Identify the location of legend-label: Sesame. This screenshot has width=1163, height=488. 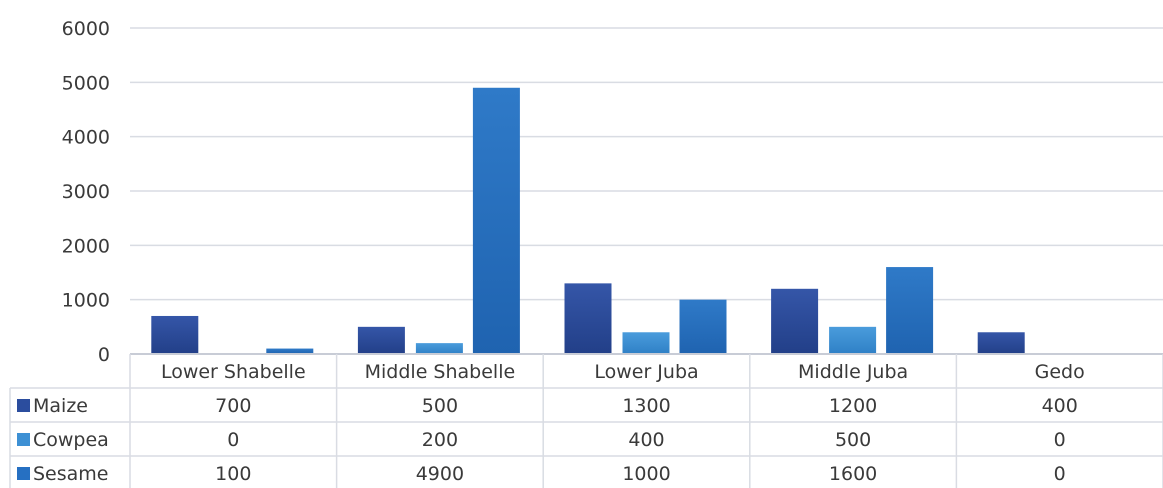
(71, 474).